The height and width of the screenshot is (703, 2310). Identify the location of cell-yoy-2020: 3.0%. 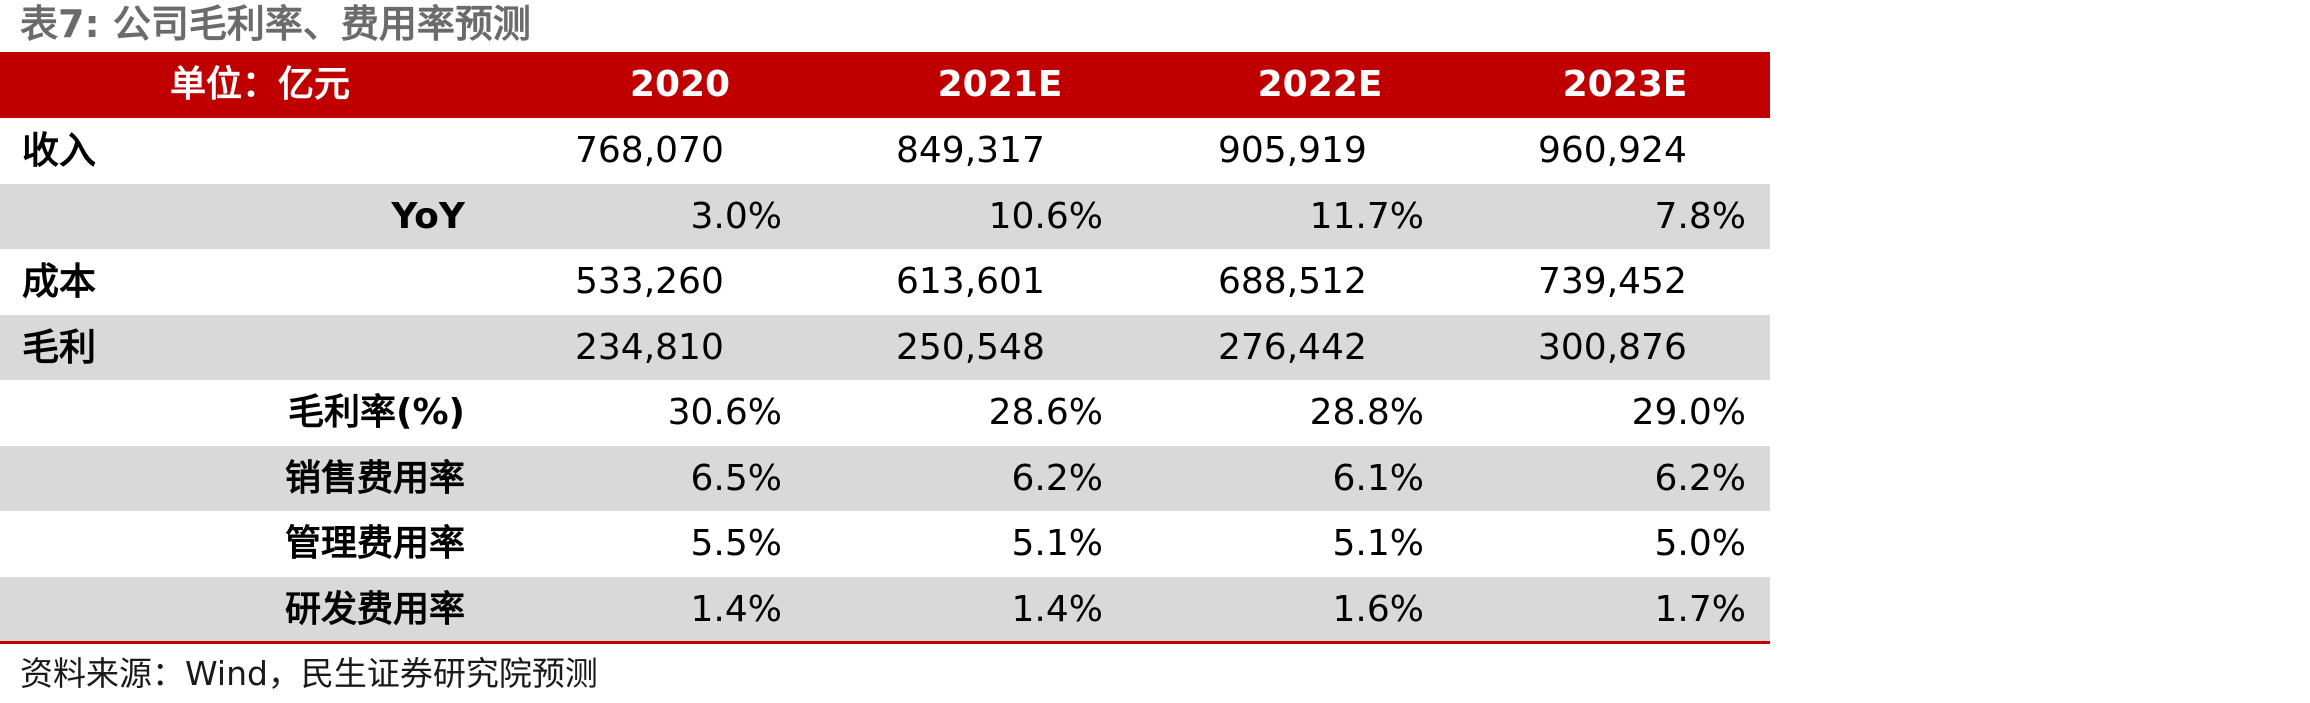
(736, 216).